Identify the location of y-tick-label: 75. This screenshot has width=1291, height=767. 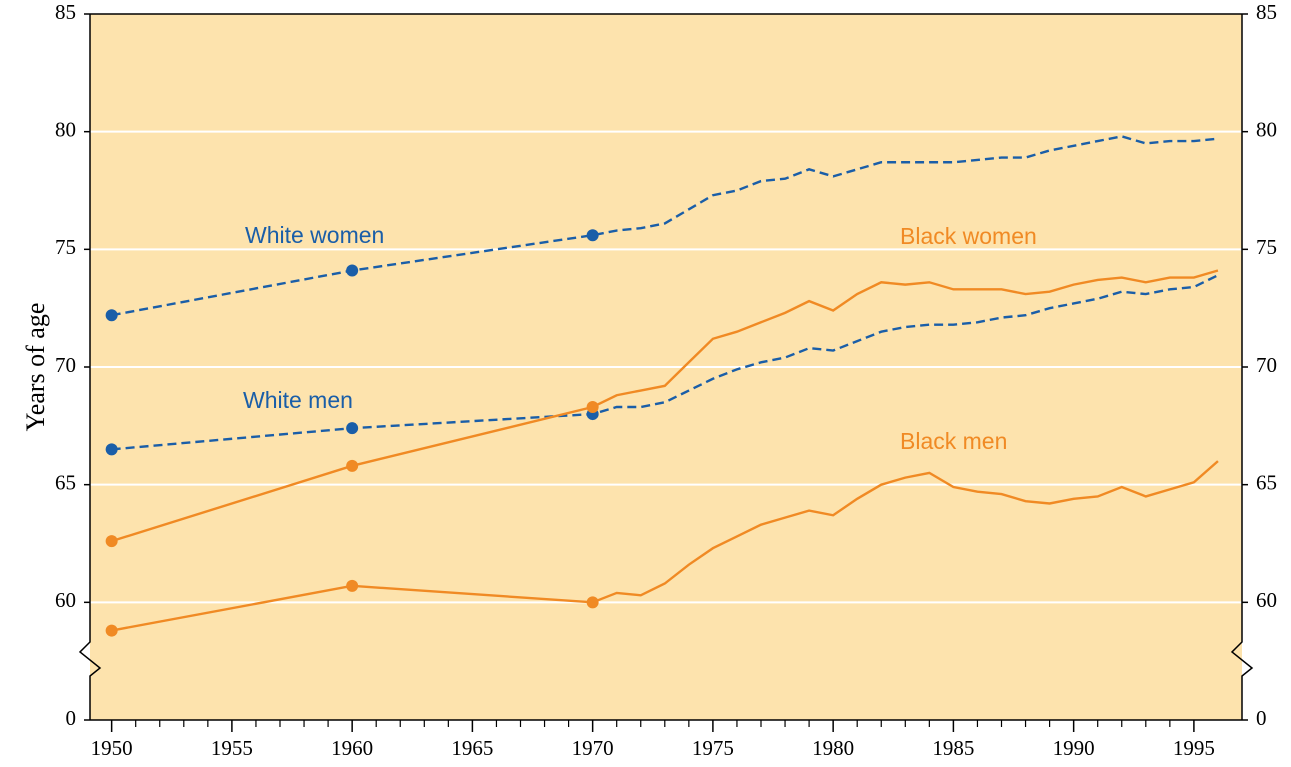
(65, 247).